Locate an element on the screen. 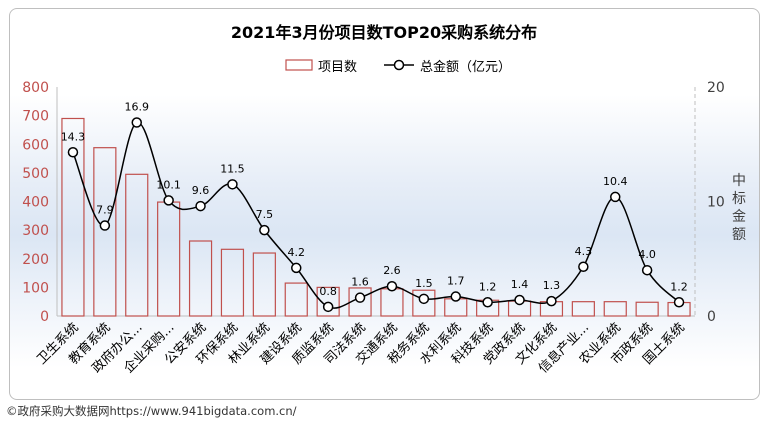 This screenshot has width=768, height=425. data-label: 4.2 is located at coordinates (297, 252).